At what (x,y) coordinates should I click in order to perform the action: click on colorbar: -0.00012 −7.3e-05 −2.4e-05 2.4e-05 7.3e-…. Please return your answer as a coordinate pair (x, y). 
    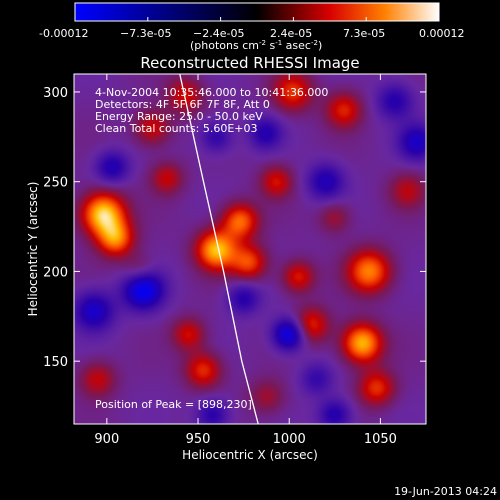
    Looking at the image, I should click on (252, 27).